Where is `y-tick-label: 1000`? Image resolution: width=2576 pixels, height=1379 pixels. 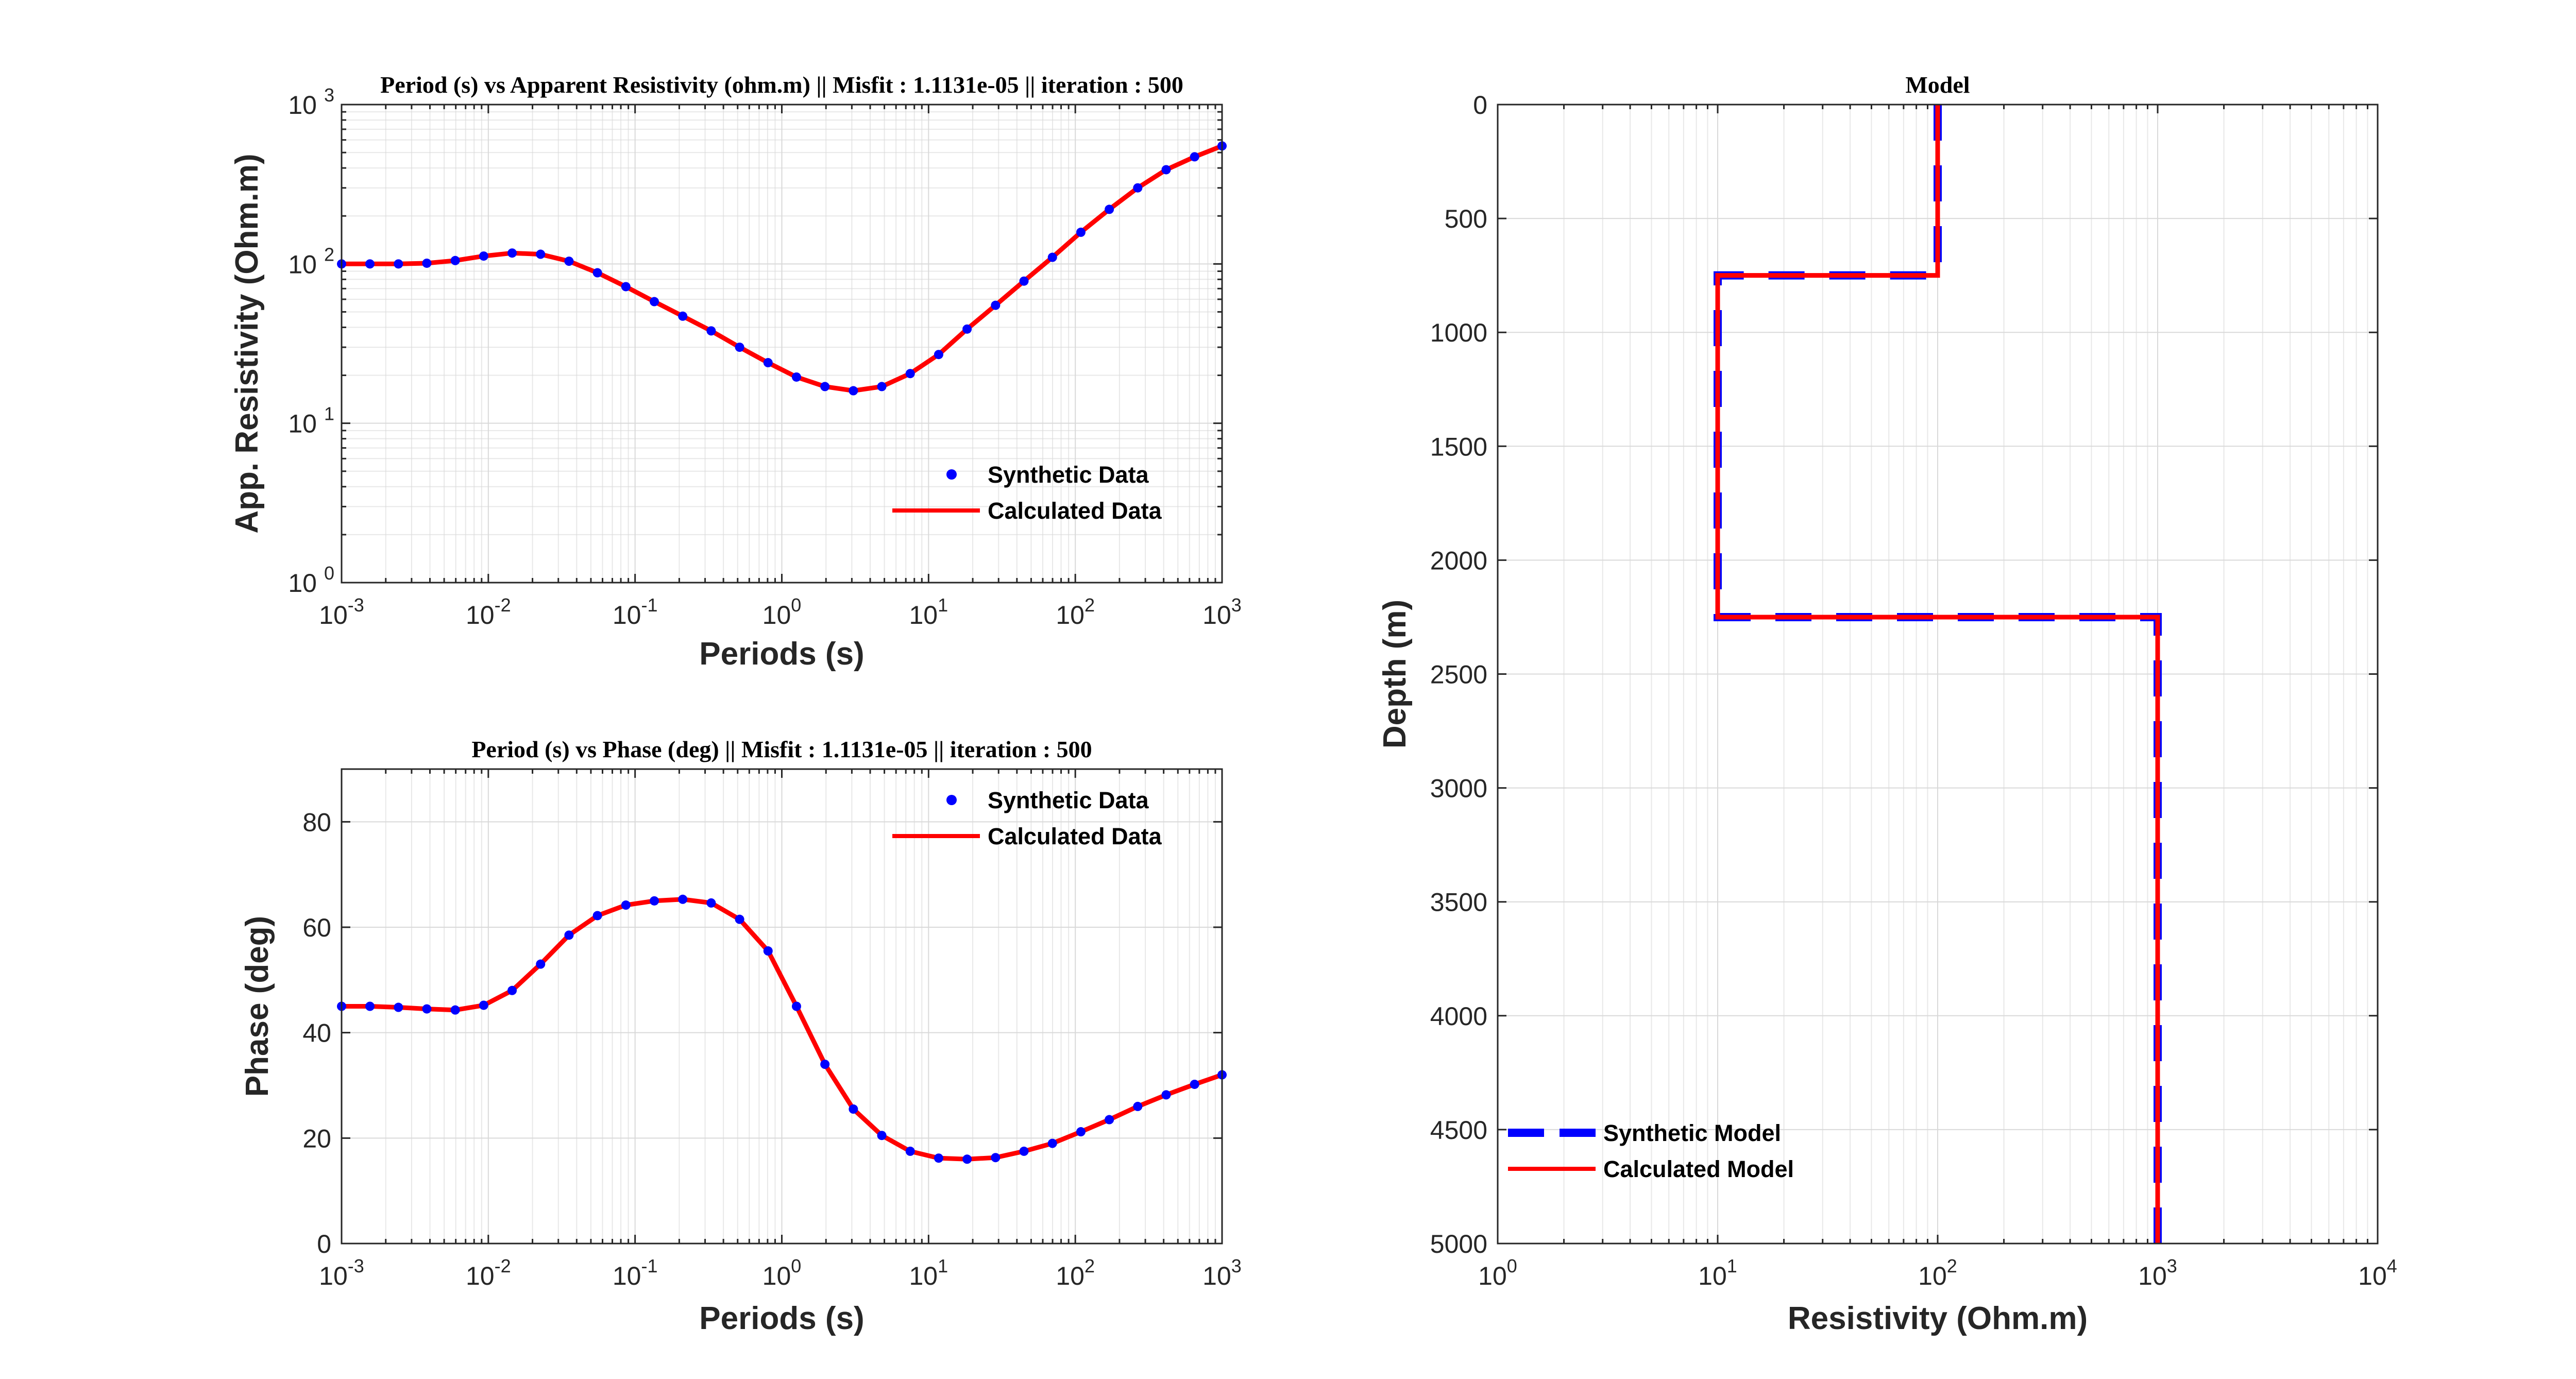
y-tick-label: 1000 is located at coordinates (1458, 332).